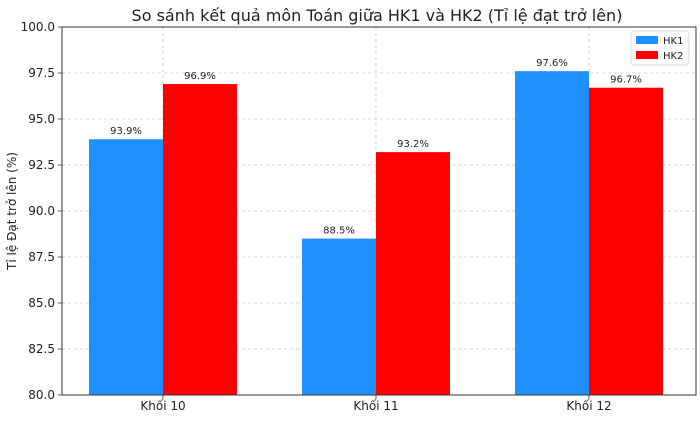 This screenshot has height=421, width=700. I want to click on y-tick-label: 82.5, so click(41, 349).